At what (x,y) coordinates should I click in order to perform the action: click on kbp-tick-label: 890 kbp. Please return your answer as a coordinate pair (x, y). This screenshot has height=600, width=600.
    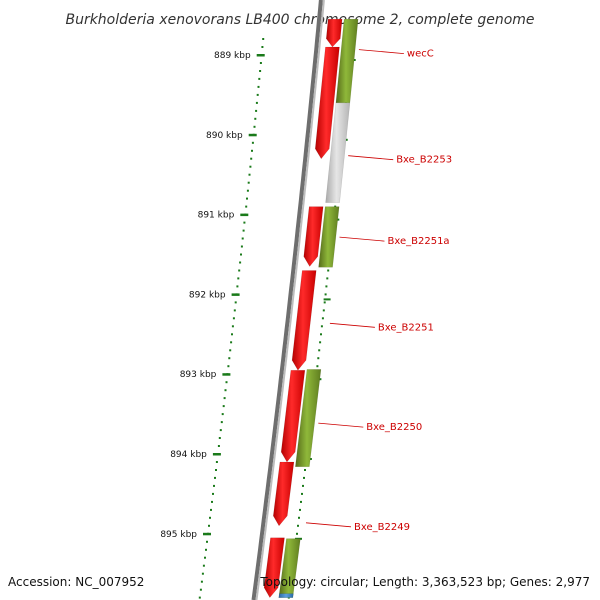
    Looking at the image, I should click on (224, 136).